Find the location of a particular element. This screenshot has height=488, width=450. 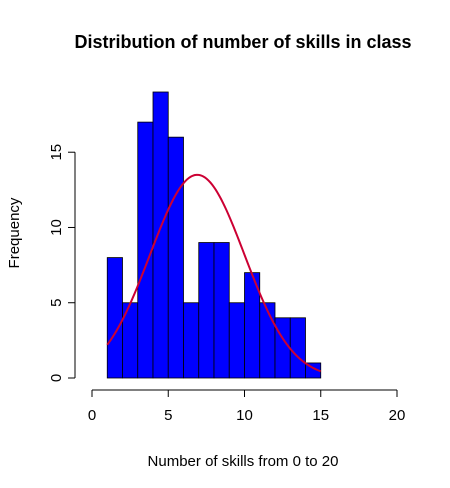

x-tick-label-0: 0 is located at coordinates (92, 415).